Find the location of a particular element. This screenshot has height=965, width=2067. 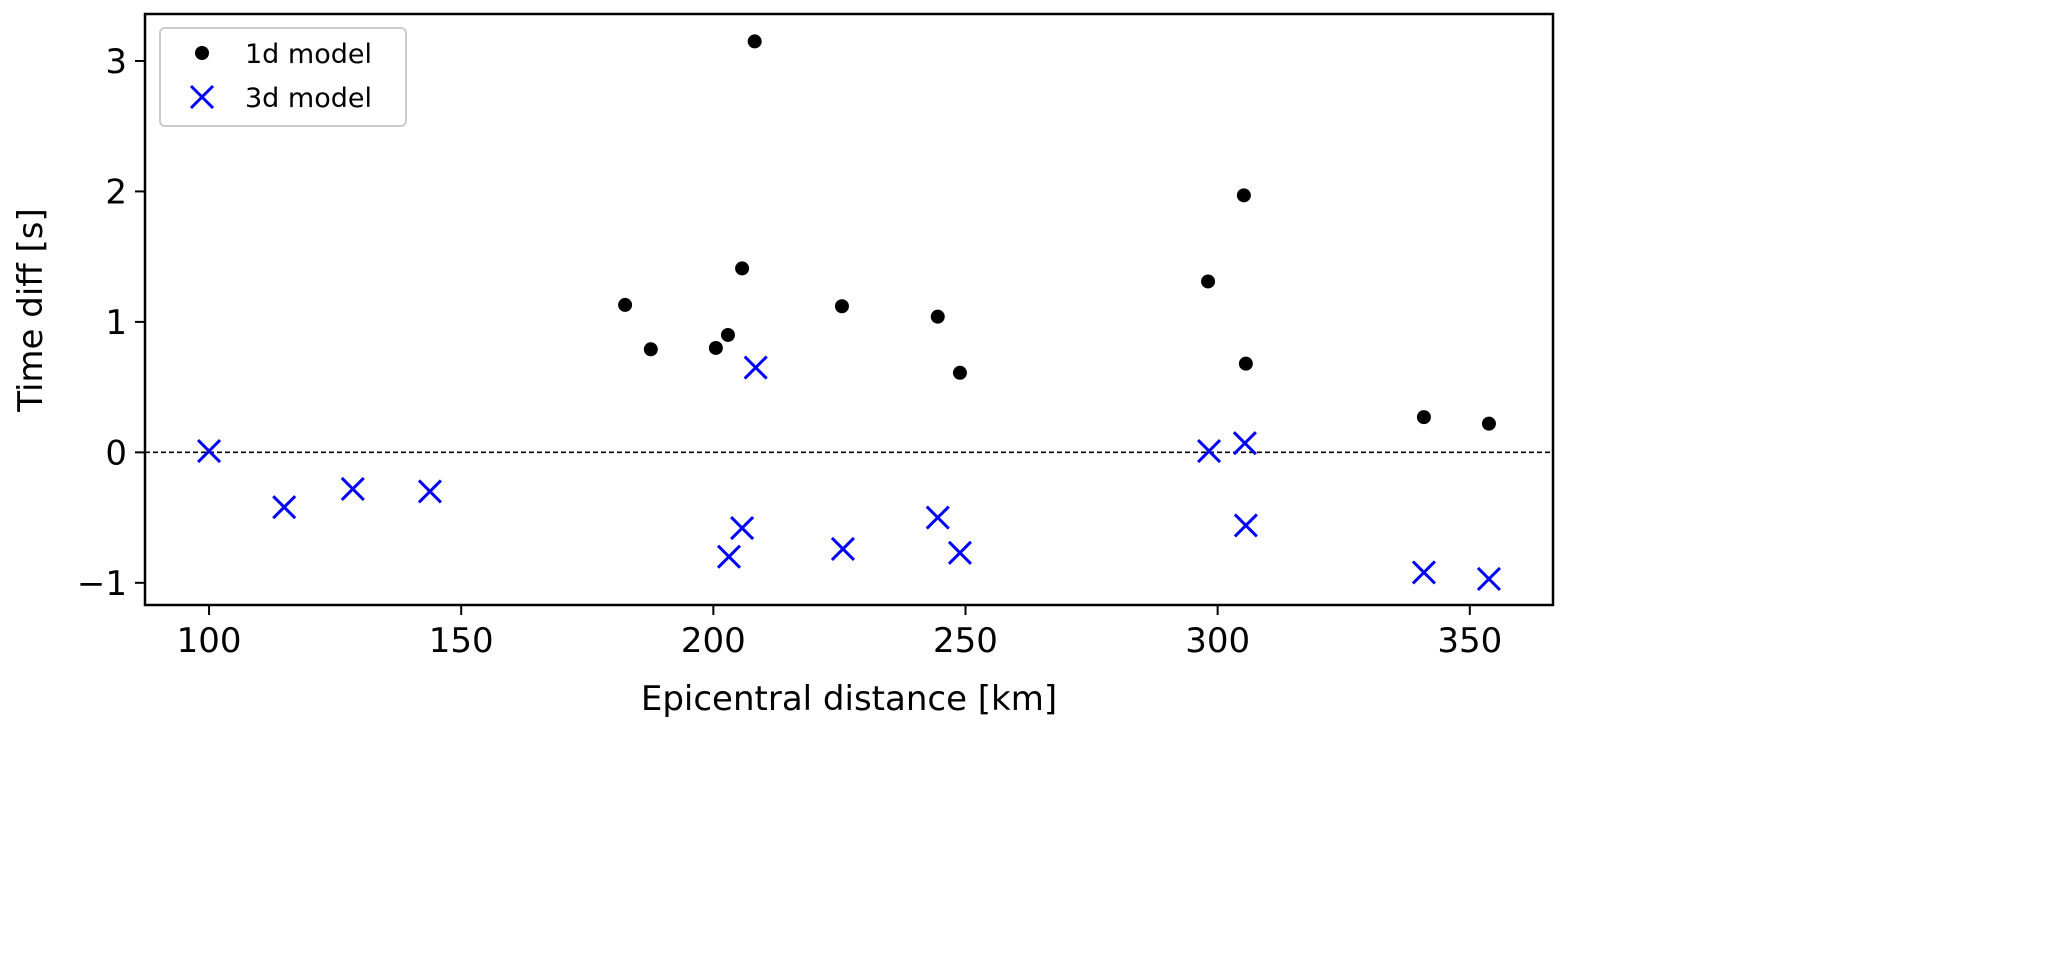

y-axis-ticks: −1 0 1 2 3 is located at coordinates (111, 323).